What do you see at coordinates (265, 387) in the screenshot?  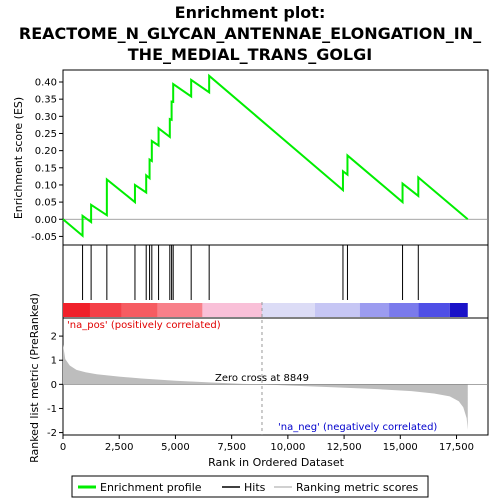 I see `ranking-metric-area` at bounding box center [265, 387].